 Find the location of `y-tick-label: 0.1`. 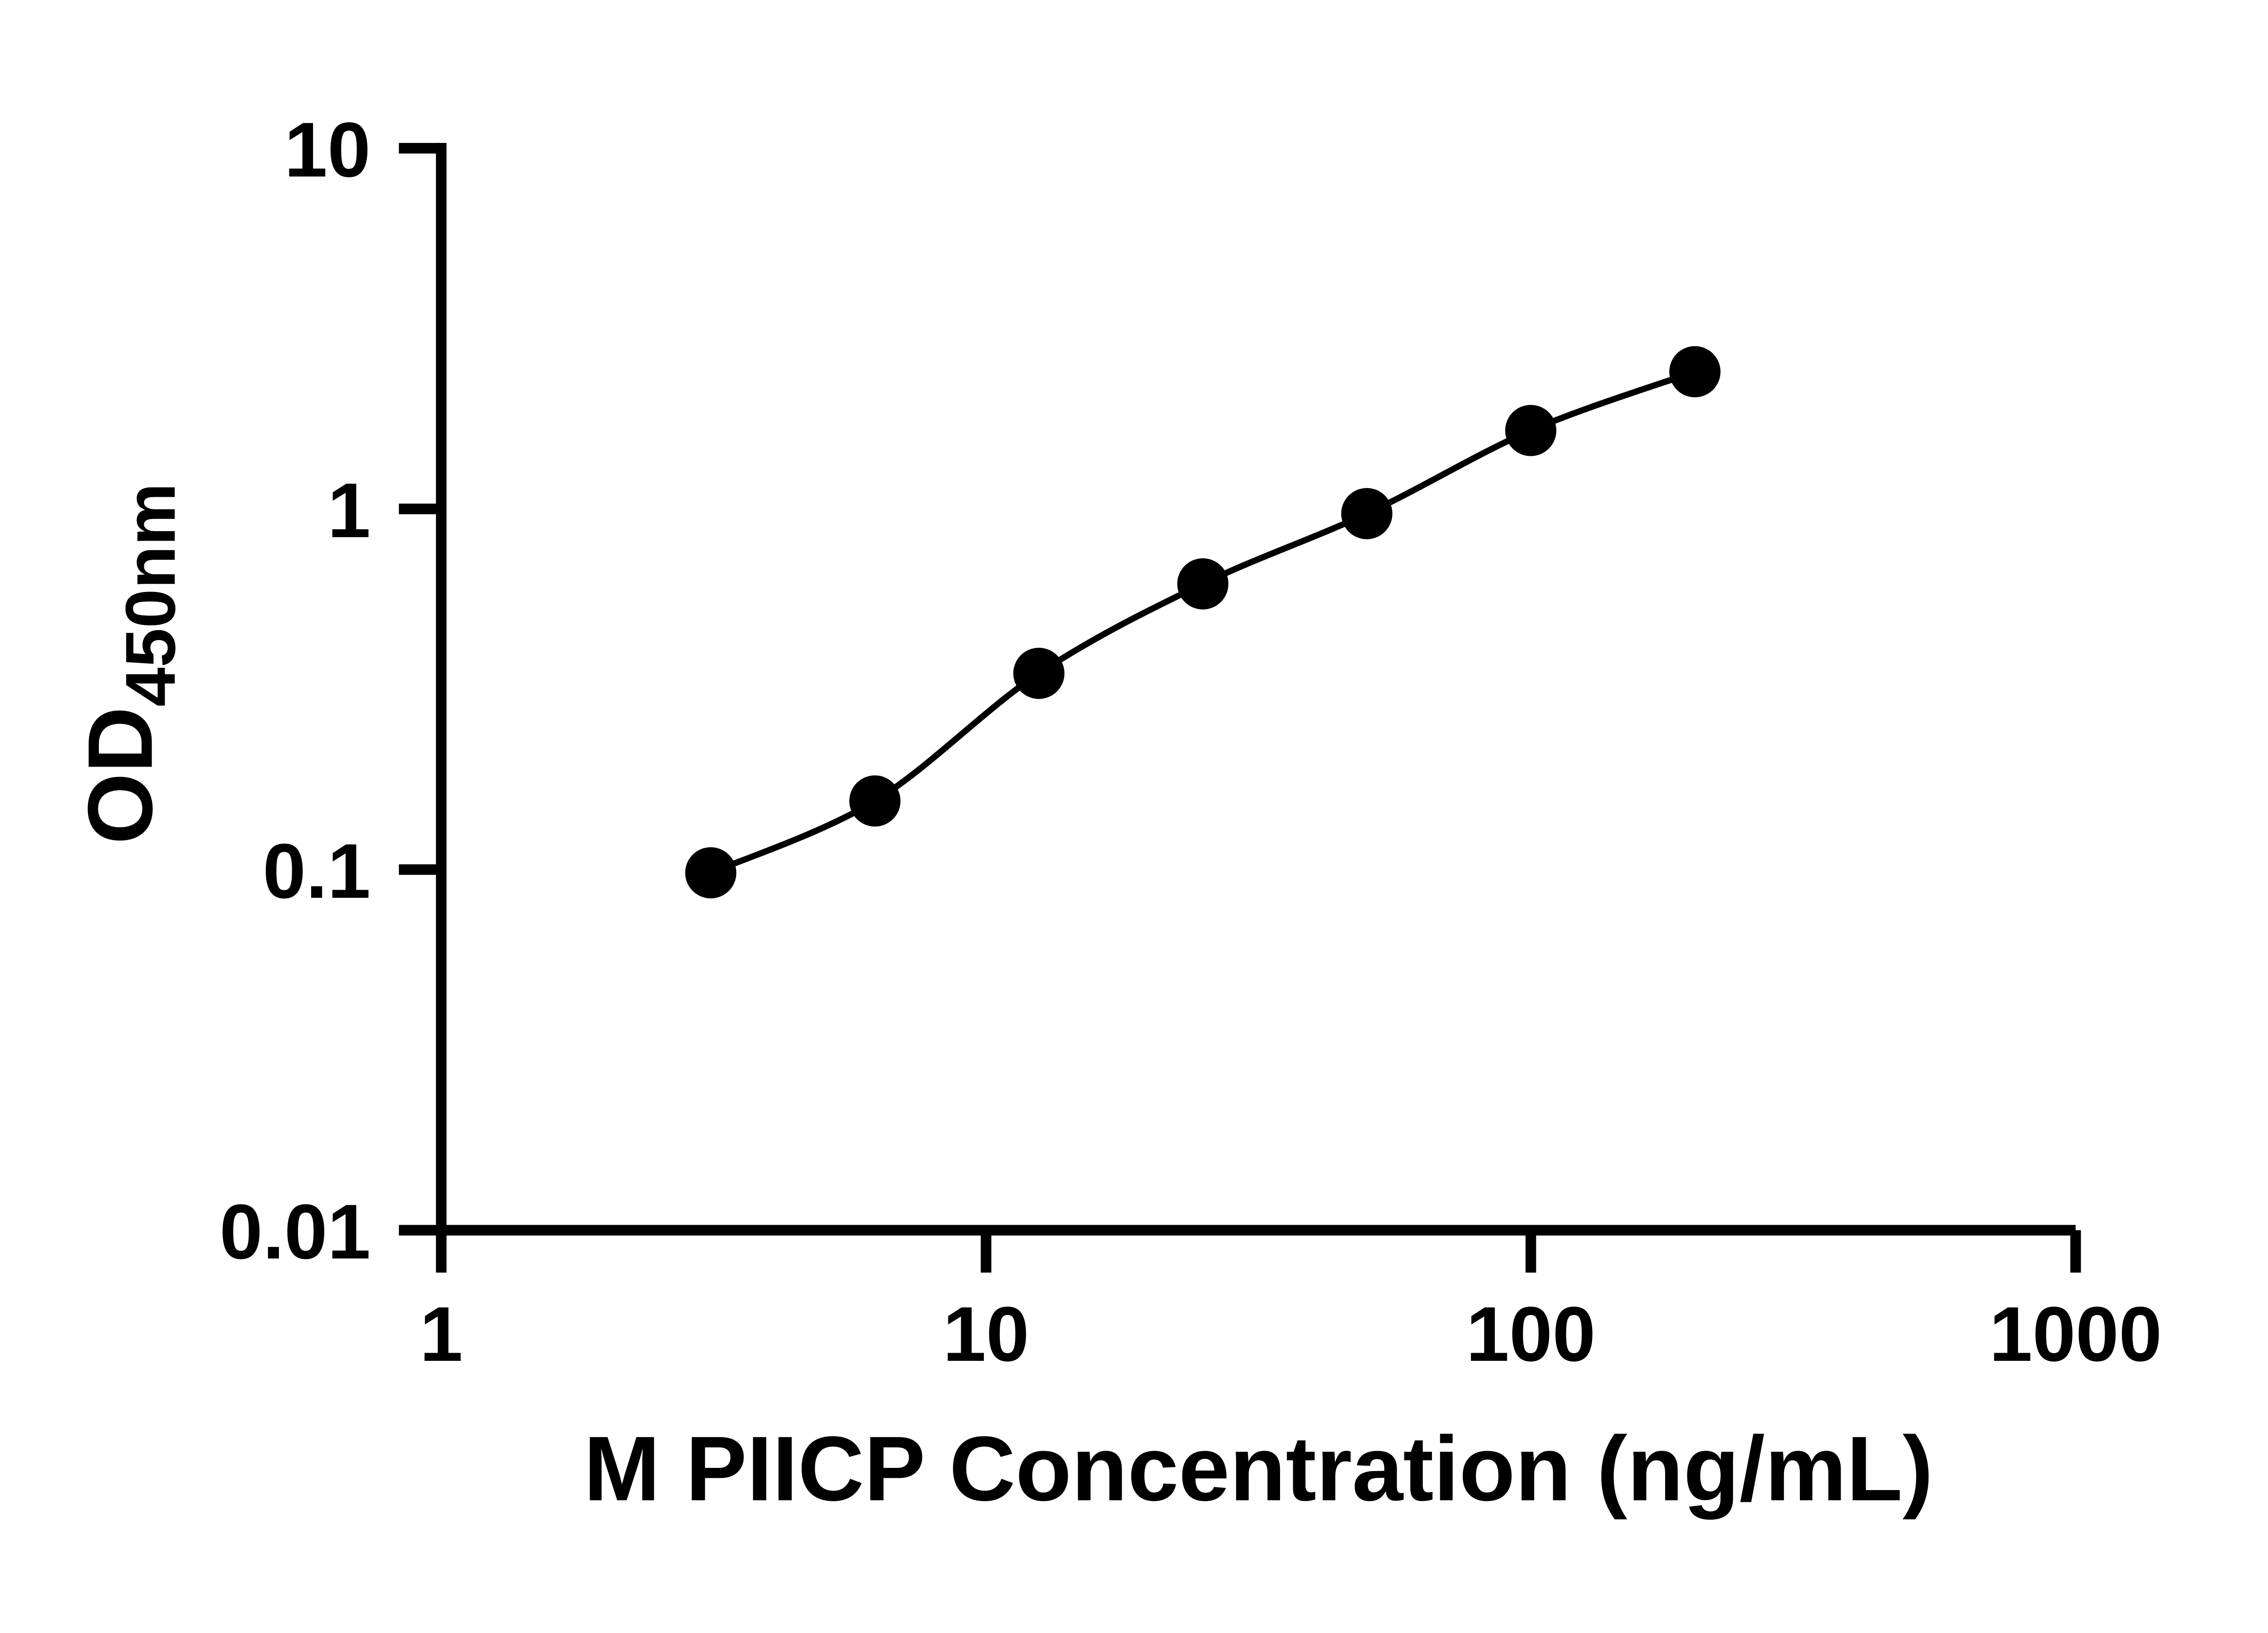

y-tick-label: 0.1 is located at coordinates (317, 871).